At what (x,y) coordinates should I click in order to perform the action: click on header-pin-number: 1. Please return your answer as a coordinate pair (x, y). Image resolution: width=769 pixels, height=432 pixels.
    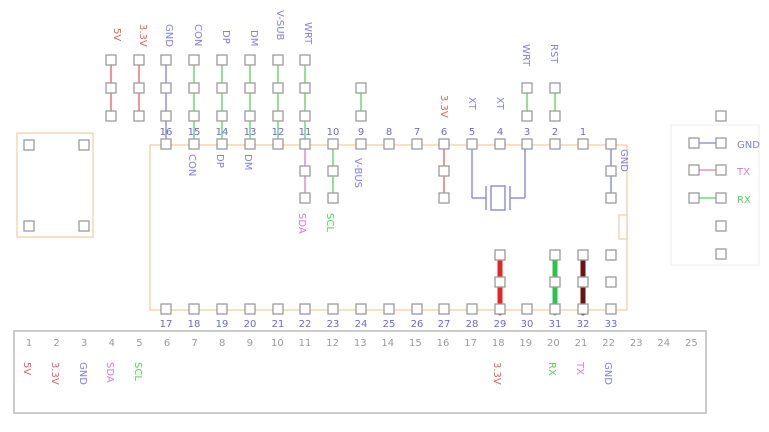
    Looking at the image, I should click on (29, 343).